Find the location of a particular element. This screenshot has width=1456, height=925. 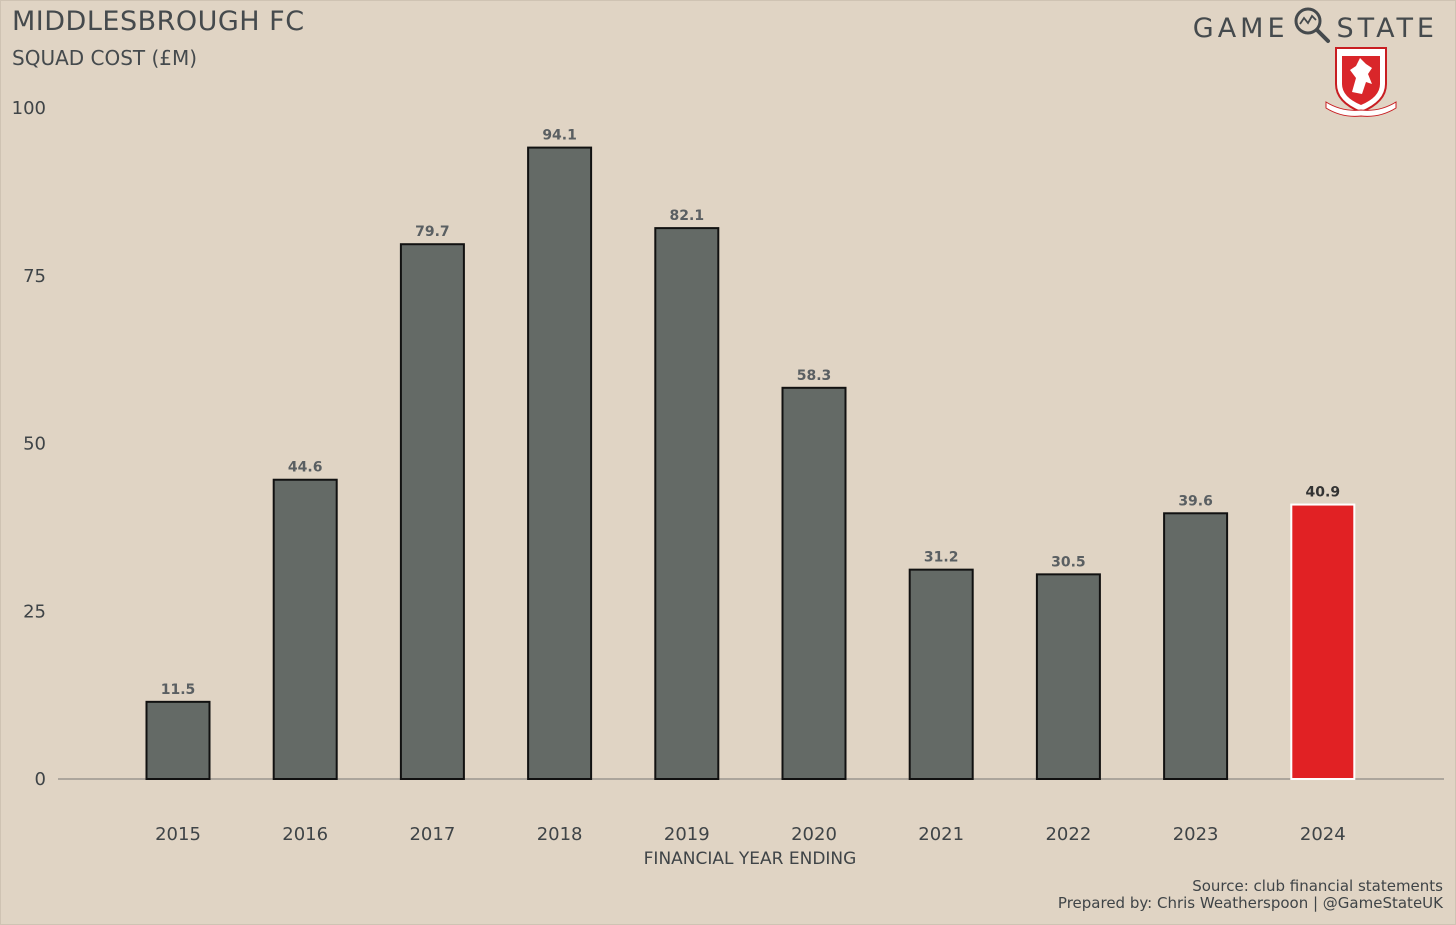

y-tick-label: 100 is located at coordinates (29, 108).